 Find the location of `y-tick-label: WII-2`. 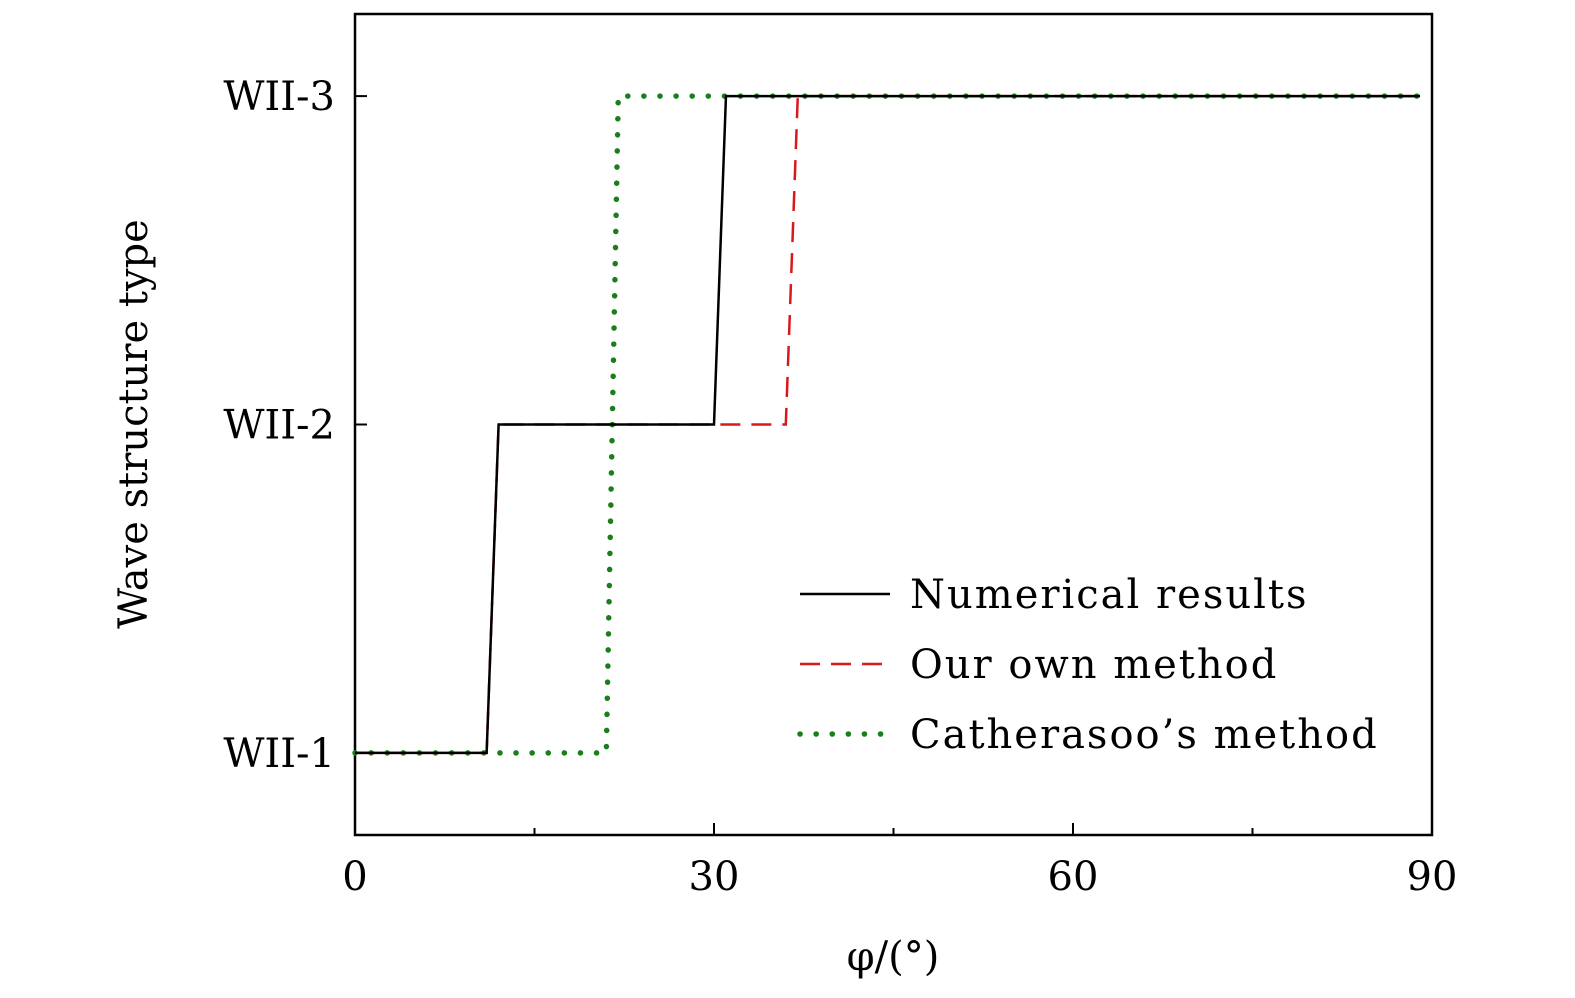

y-tick-label: WII-2 is located at coordinates (279, 426).